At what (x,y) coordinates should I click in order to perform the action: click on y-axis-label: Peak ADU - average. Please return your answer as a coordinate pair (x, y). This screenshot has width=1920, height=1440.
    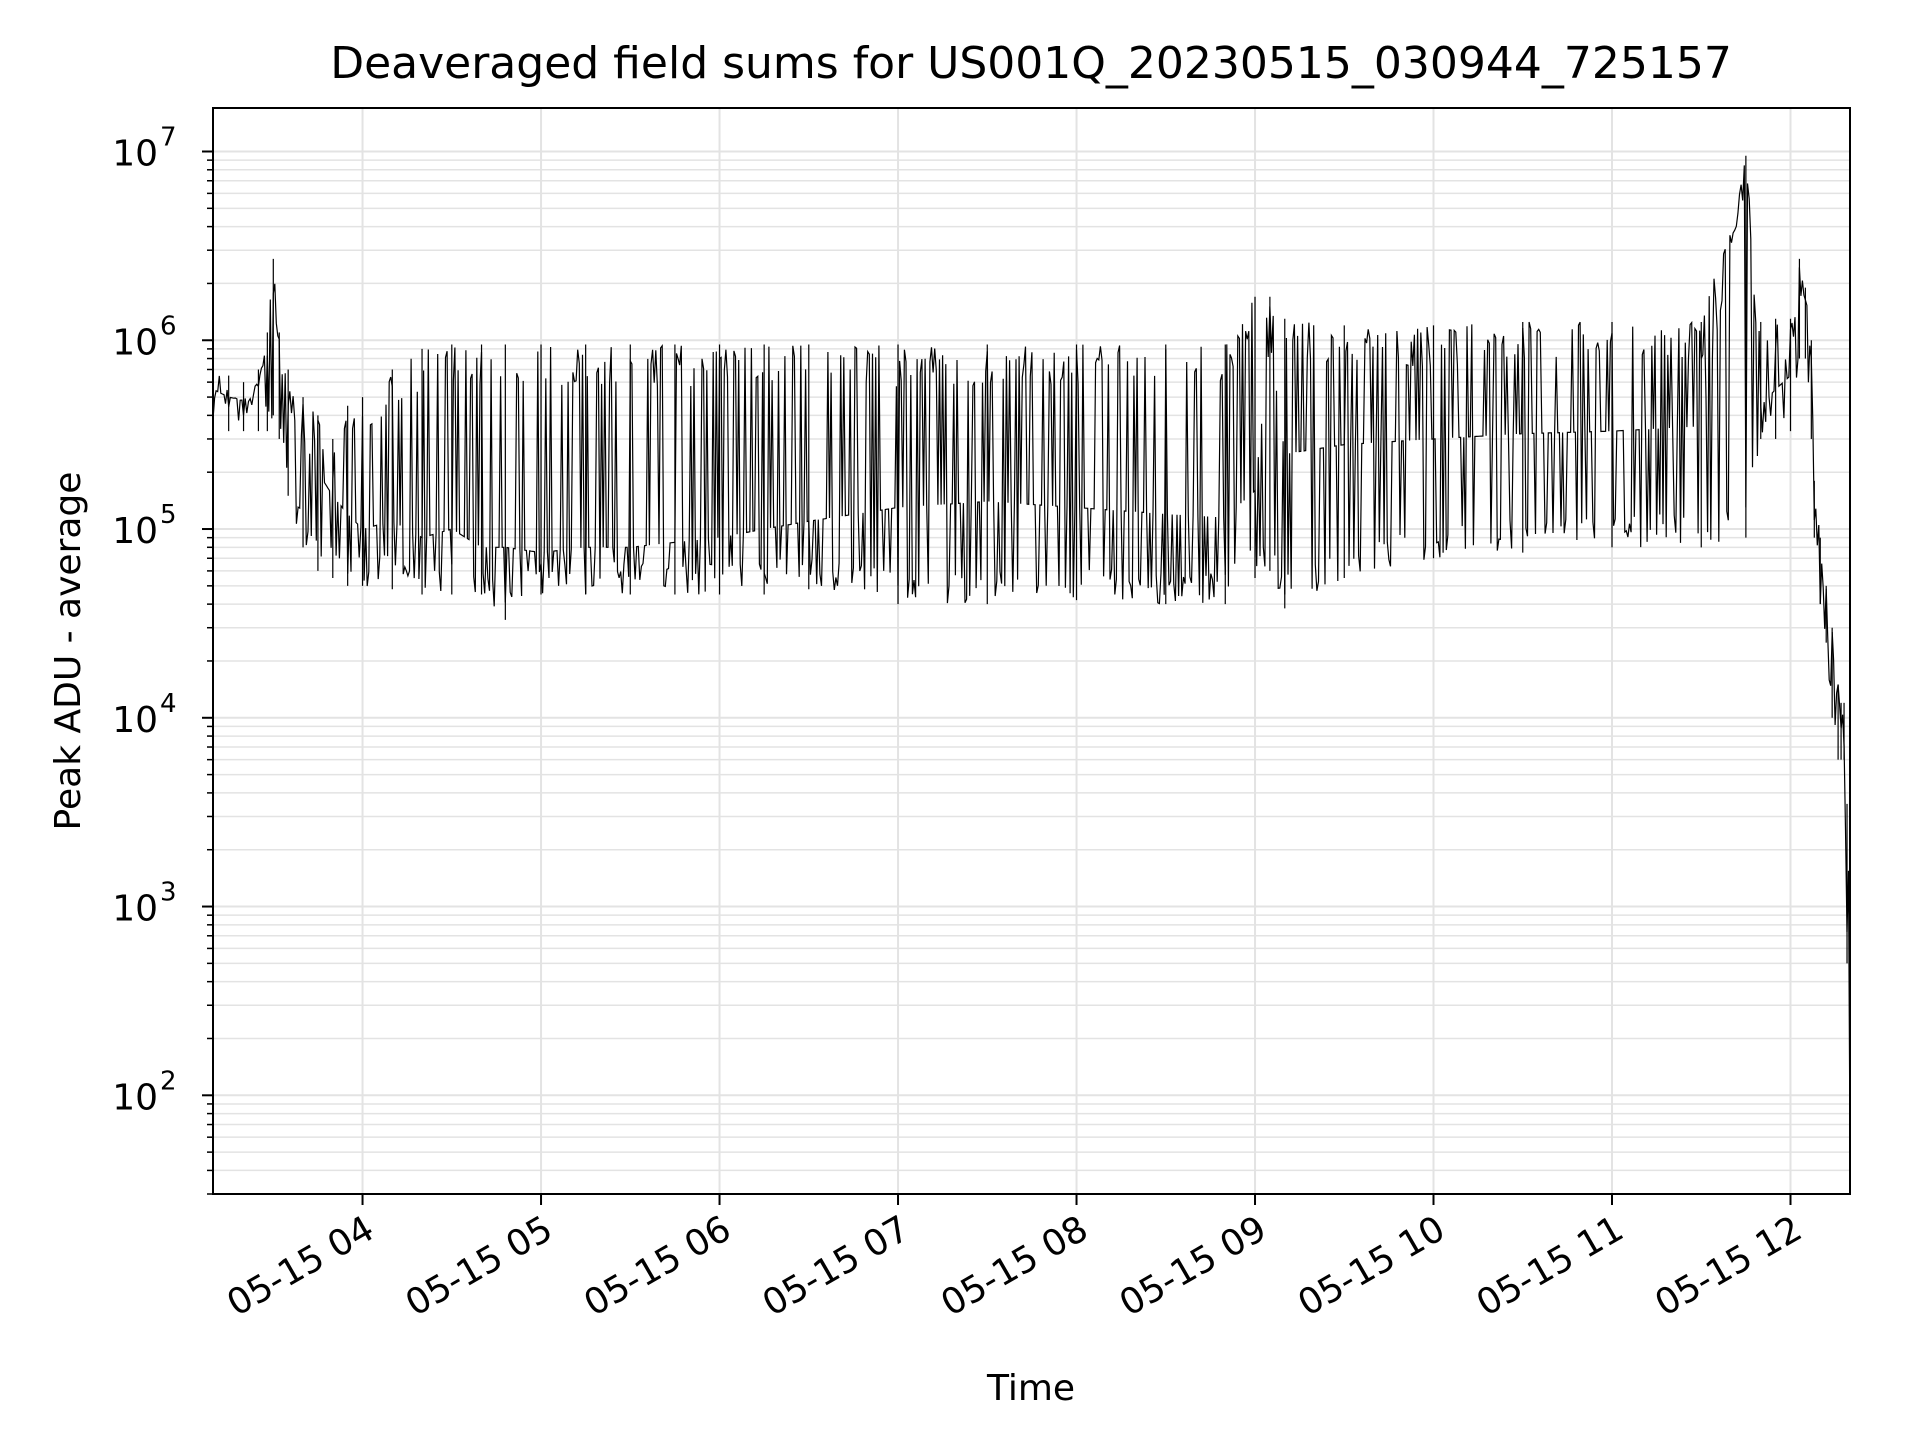
    Looking at the image, I should click on (68, 651).